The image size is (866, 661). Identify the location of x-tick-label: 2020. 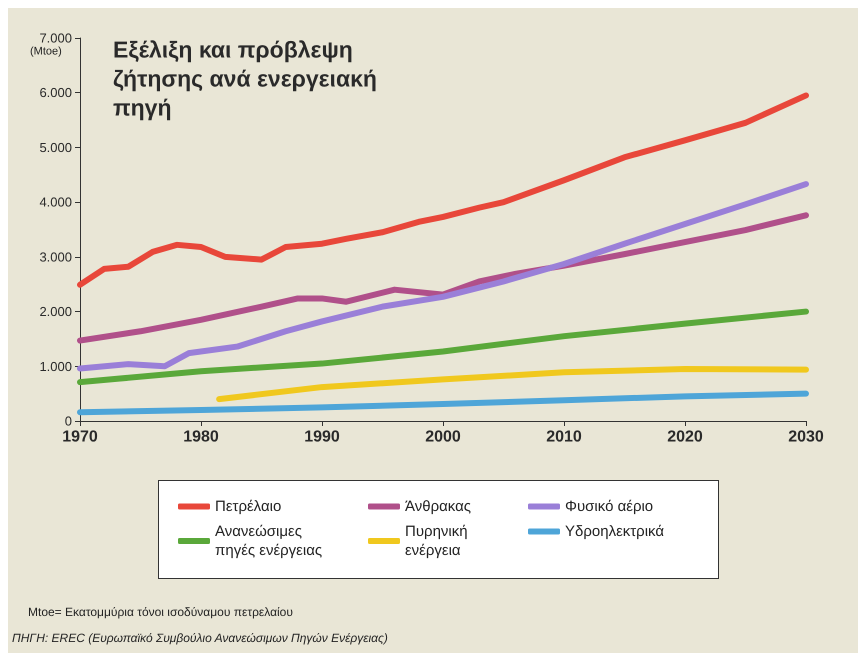
(685, 437).